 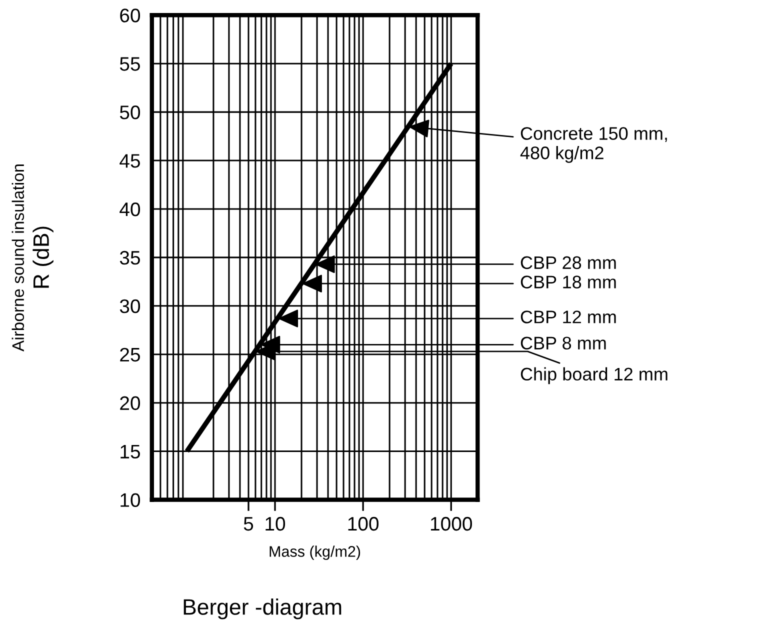 What do you see at coordinates (363, 523) in the screenshot?
I see `x-tick-label: 100` at bounding box center [363, 523].